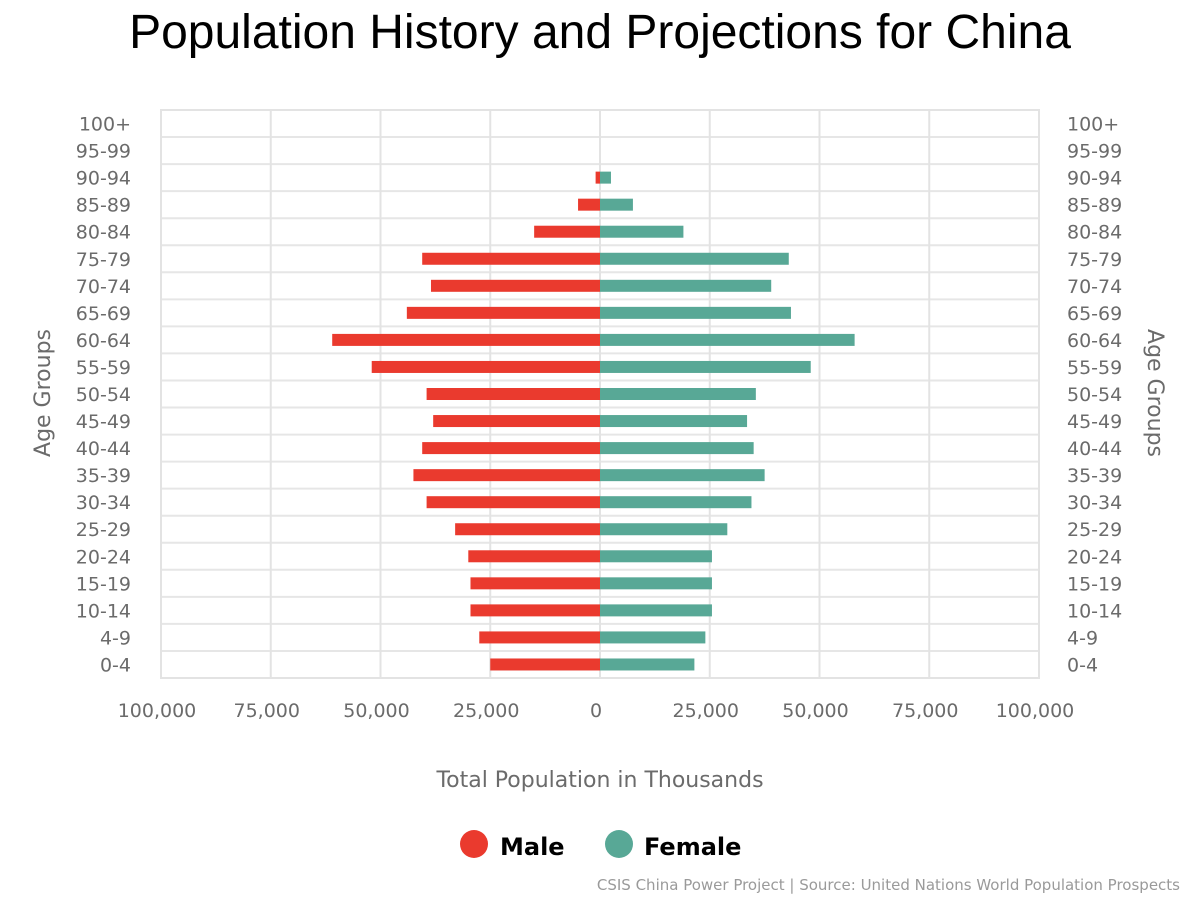 The image size is (1200, 900). What do you see at coordinates (1094, 584) in the screenshot?
I see `age-label-right: 15-19` at bounding box center [1094, 584].